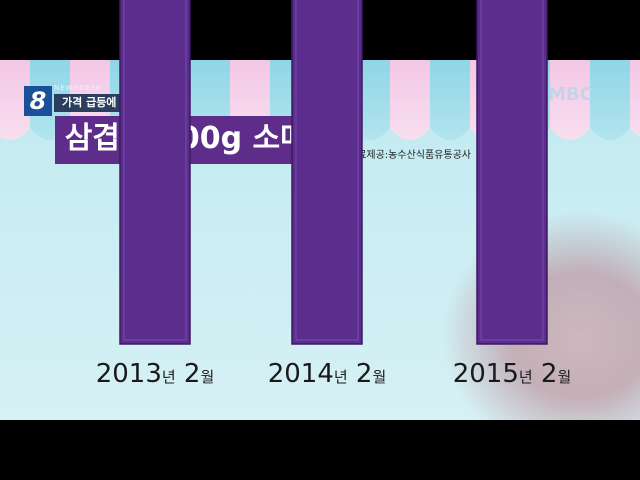 The height and width of the screenshot is (480, 640). I want to click on category-label: 2014년 2월, so click(327, 374).